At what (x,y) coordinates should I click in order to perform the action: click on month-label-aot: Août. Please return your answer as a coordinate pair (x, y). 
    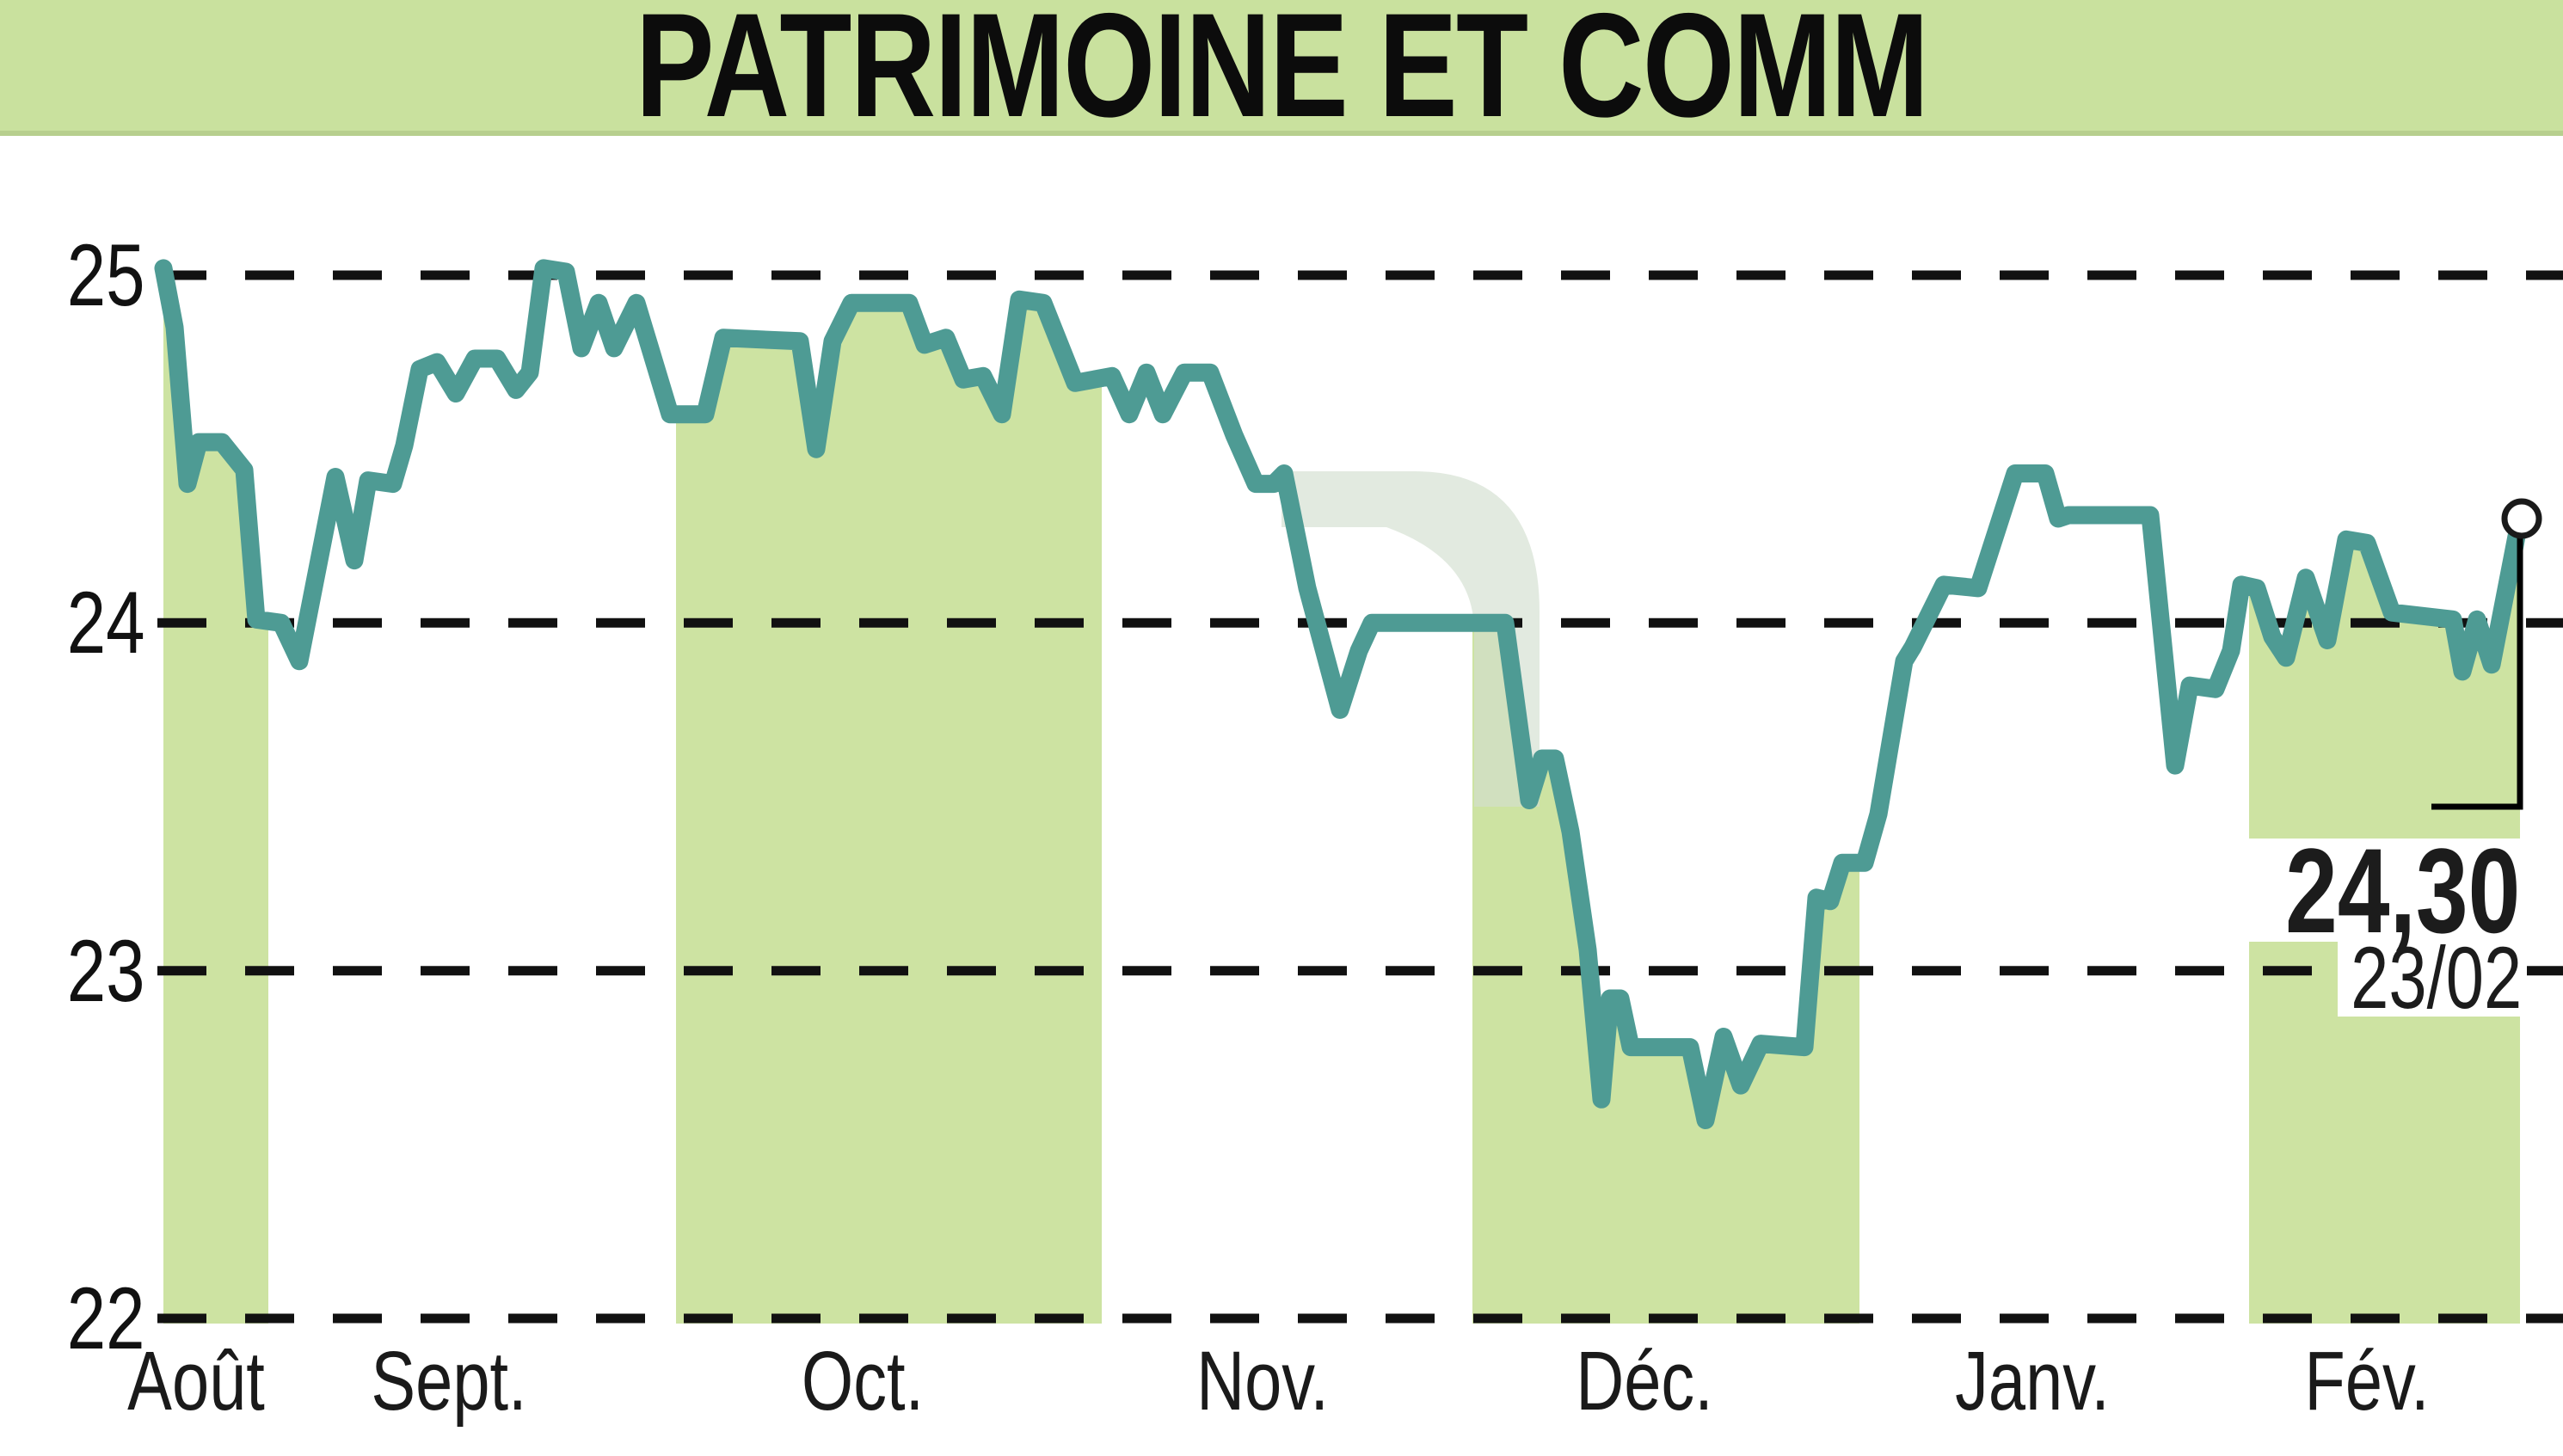
    Looking at the image, I should click on (196, 1381).